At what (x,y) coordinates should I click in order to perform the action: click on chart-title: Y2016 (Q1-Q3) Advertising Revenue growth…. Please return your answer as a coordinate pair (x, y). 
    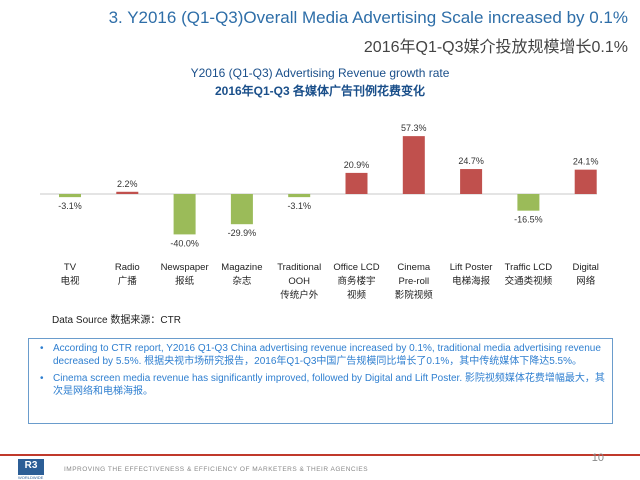
    Looking at the image, I should click on (320, 73).